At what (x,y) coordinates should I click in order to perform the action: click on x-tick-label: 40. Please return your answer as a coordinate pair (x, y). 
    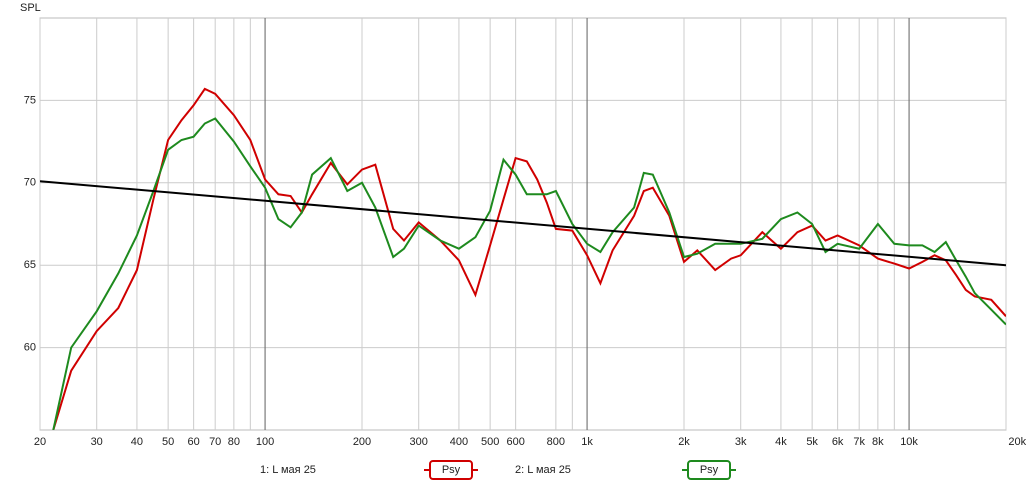
    Looking at the image, I should click on (137, 442).